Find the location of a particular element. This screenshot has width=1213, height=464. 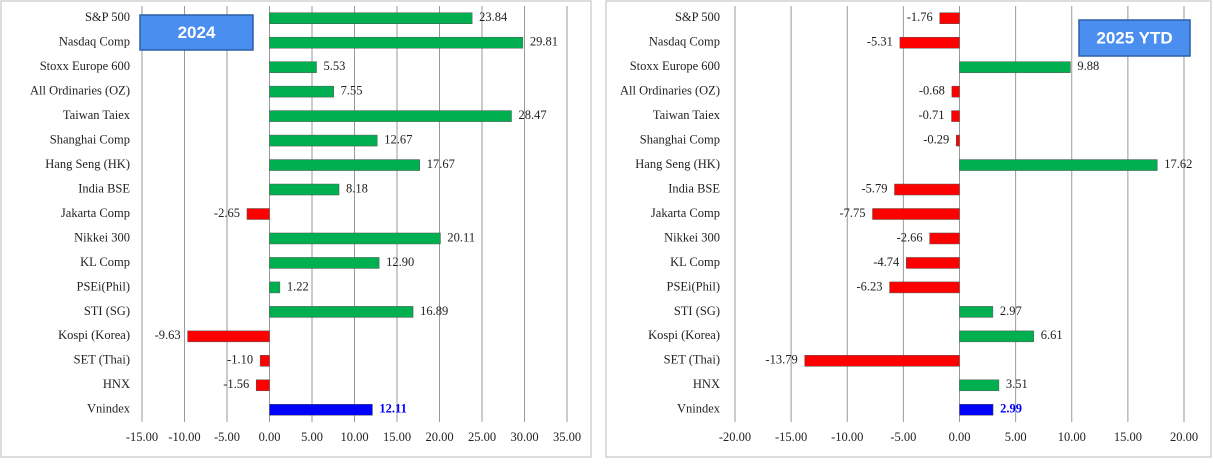

value-label: 2.99 is located at coordinates (1011, 409).